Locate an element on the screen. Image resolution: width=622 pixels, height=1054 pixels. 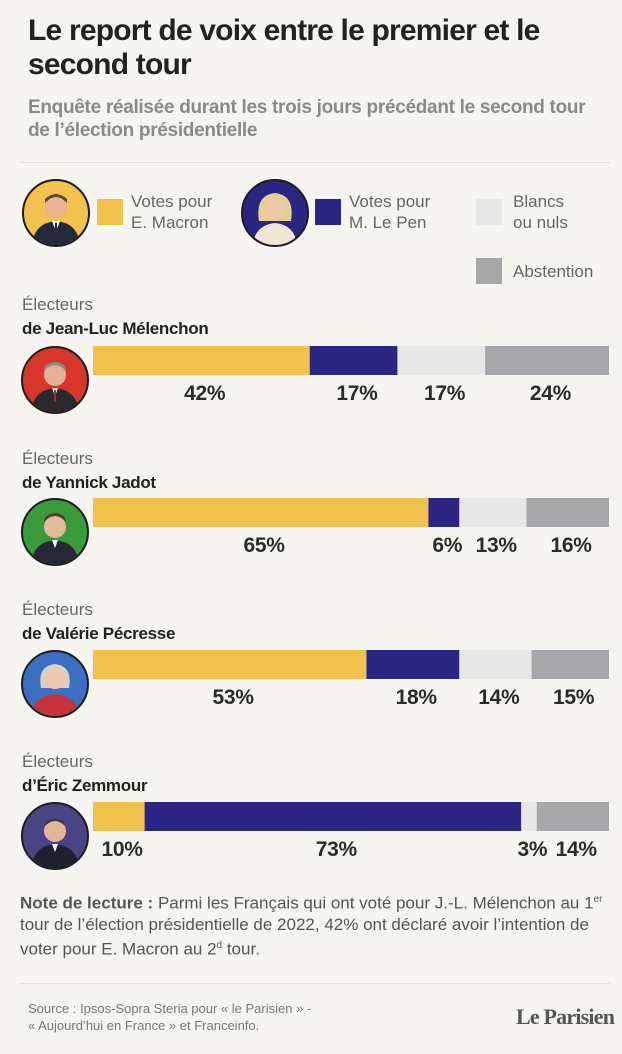
pct-label-abstention: 14% is located at coordinates (576, 849).